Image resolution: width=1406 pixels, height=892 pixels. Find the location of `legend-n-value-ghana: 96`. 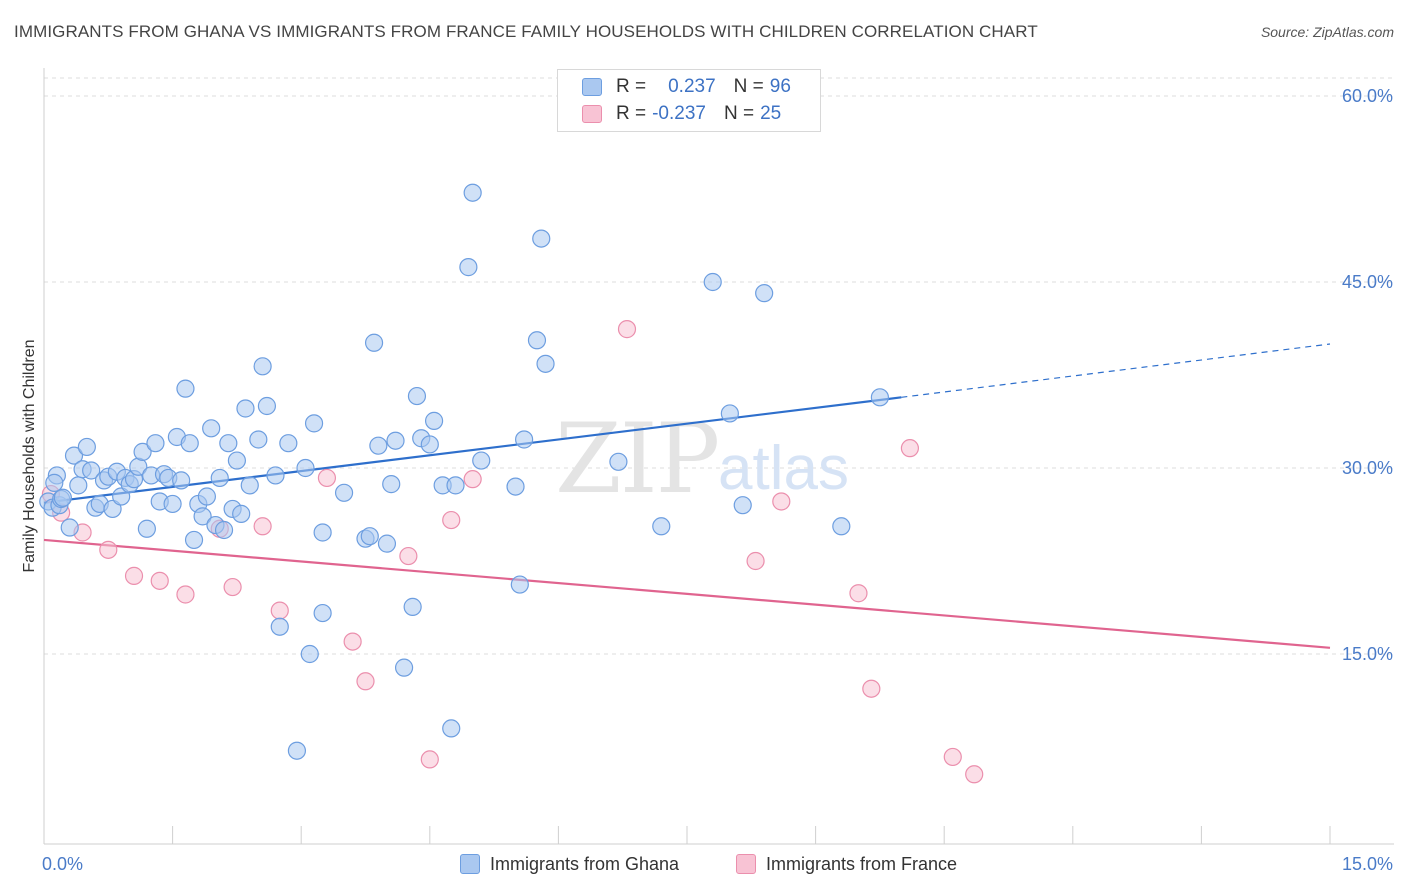

legend-n-value-ghana: 96 is located at coordinates (780, 86).